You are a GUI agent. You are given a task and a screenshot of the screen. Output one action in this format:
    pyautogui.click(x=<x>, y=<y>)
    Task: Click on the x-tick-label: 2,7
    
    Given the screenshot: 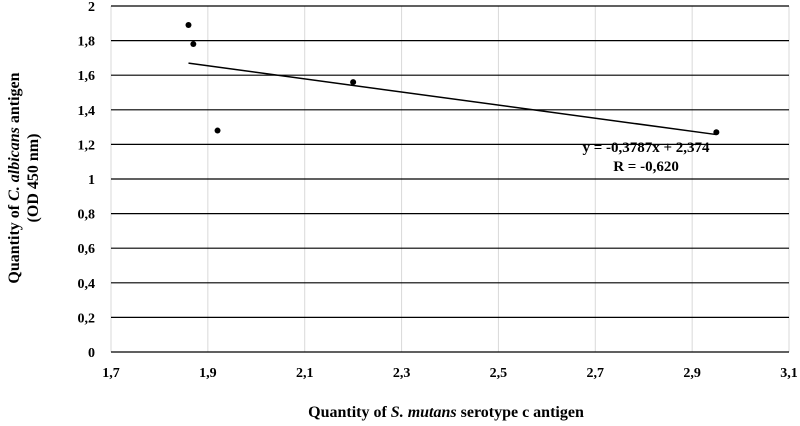 What is the action you would take?
    pyautogui.click(x=596, y=373)
    